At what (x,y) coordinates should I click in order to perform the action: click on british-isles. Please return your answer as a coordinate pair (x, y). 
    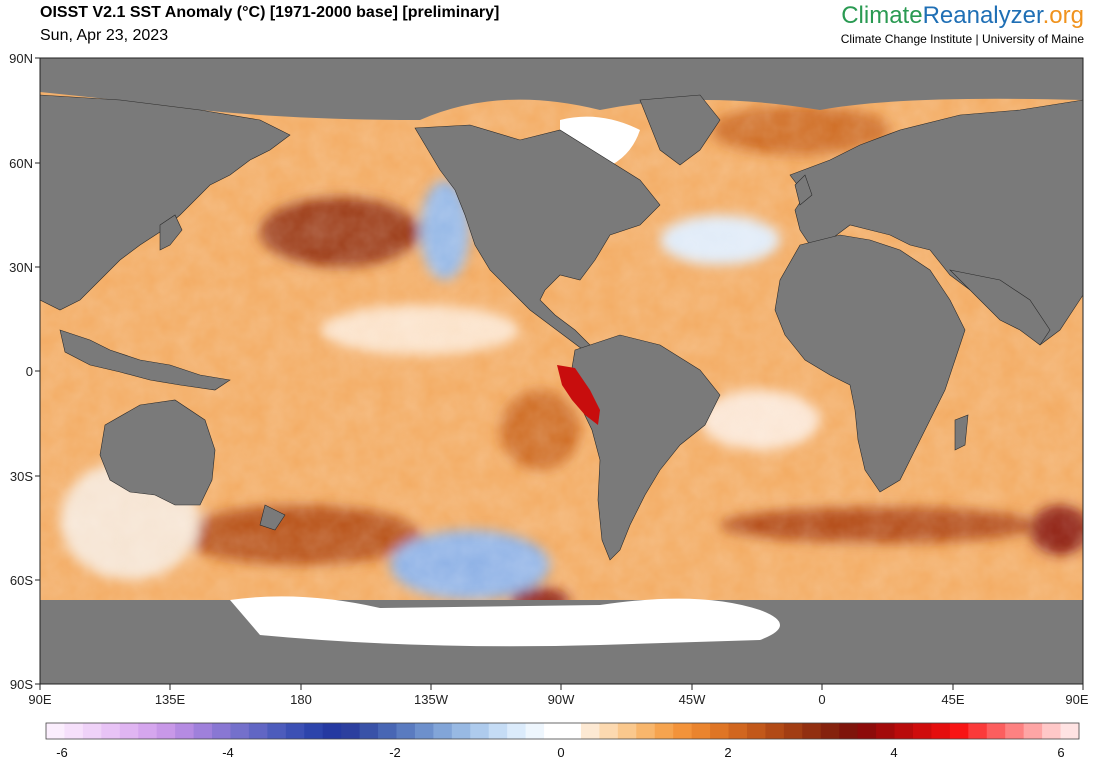
    Looking at the image, I should click on (803, 190).